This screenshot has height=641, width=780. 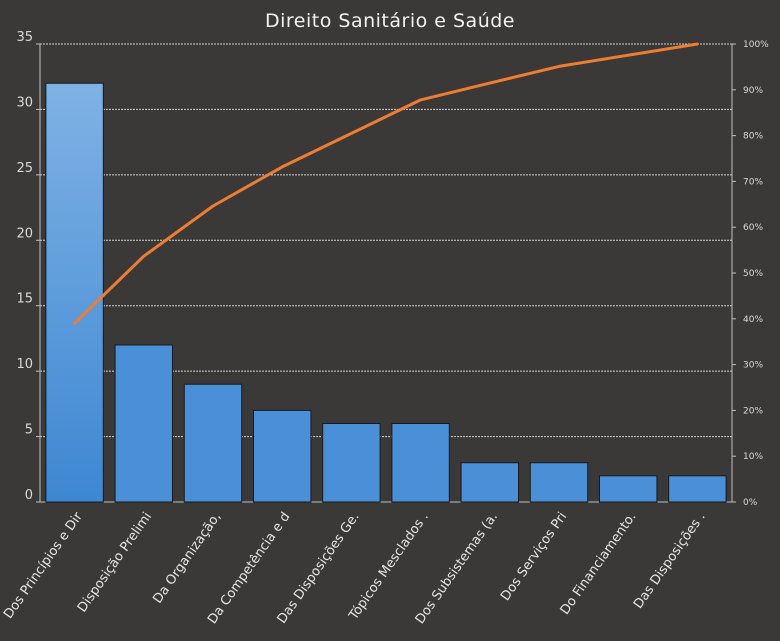 I want to click on y2-tick-label: 20%, so click(x=753, y=411).